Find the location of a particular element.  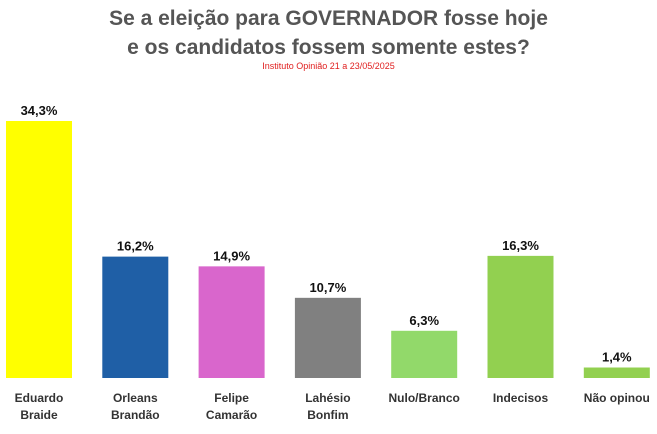

bar-felipe-camarao is located at coordinates (231, 322).